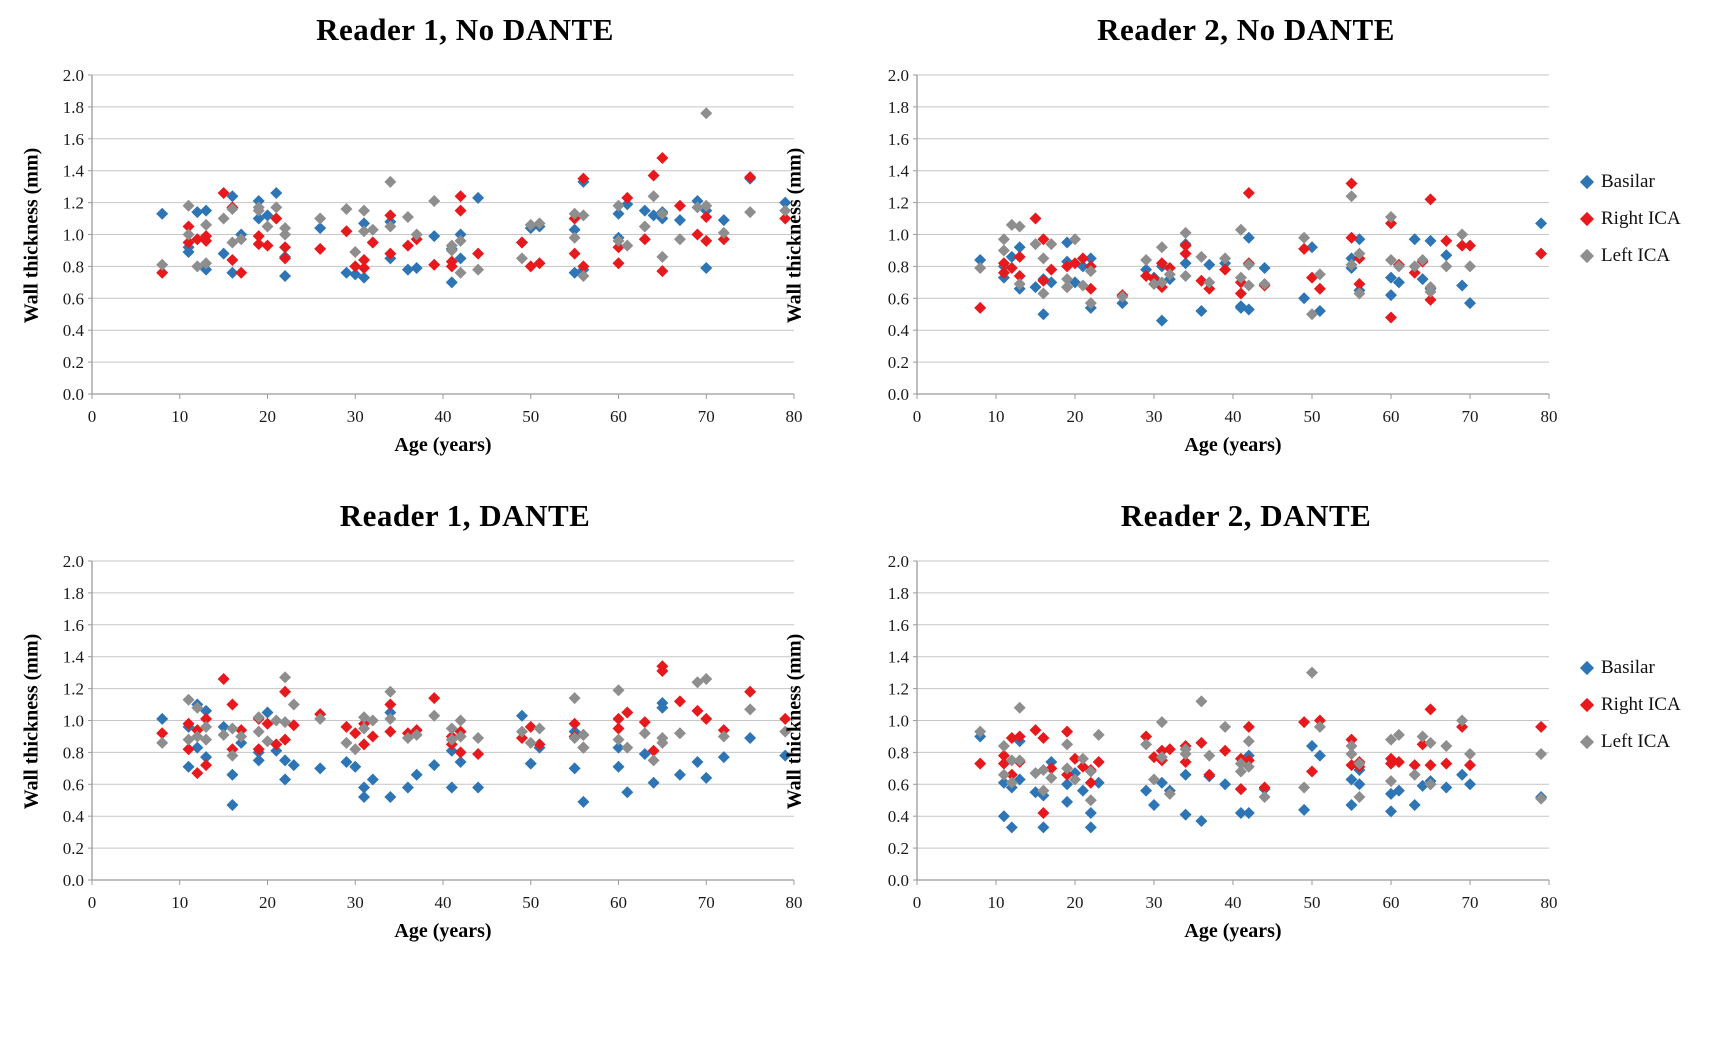  Describe the element at coordinates (1587, 668) in the screenshot. I see `basilar-diamond-icon` at that location.